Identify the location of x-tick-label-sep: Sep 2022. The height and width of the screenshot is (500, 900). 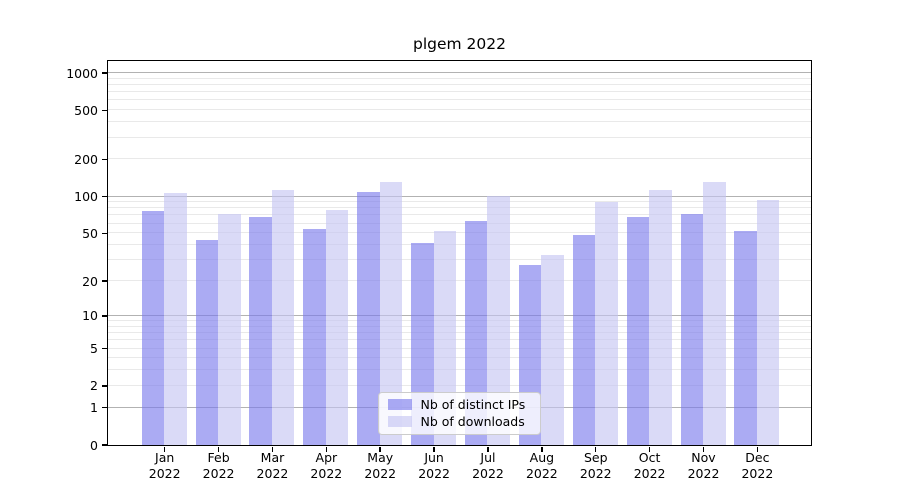
(596, 465).